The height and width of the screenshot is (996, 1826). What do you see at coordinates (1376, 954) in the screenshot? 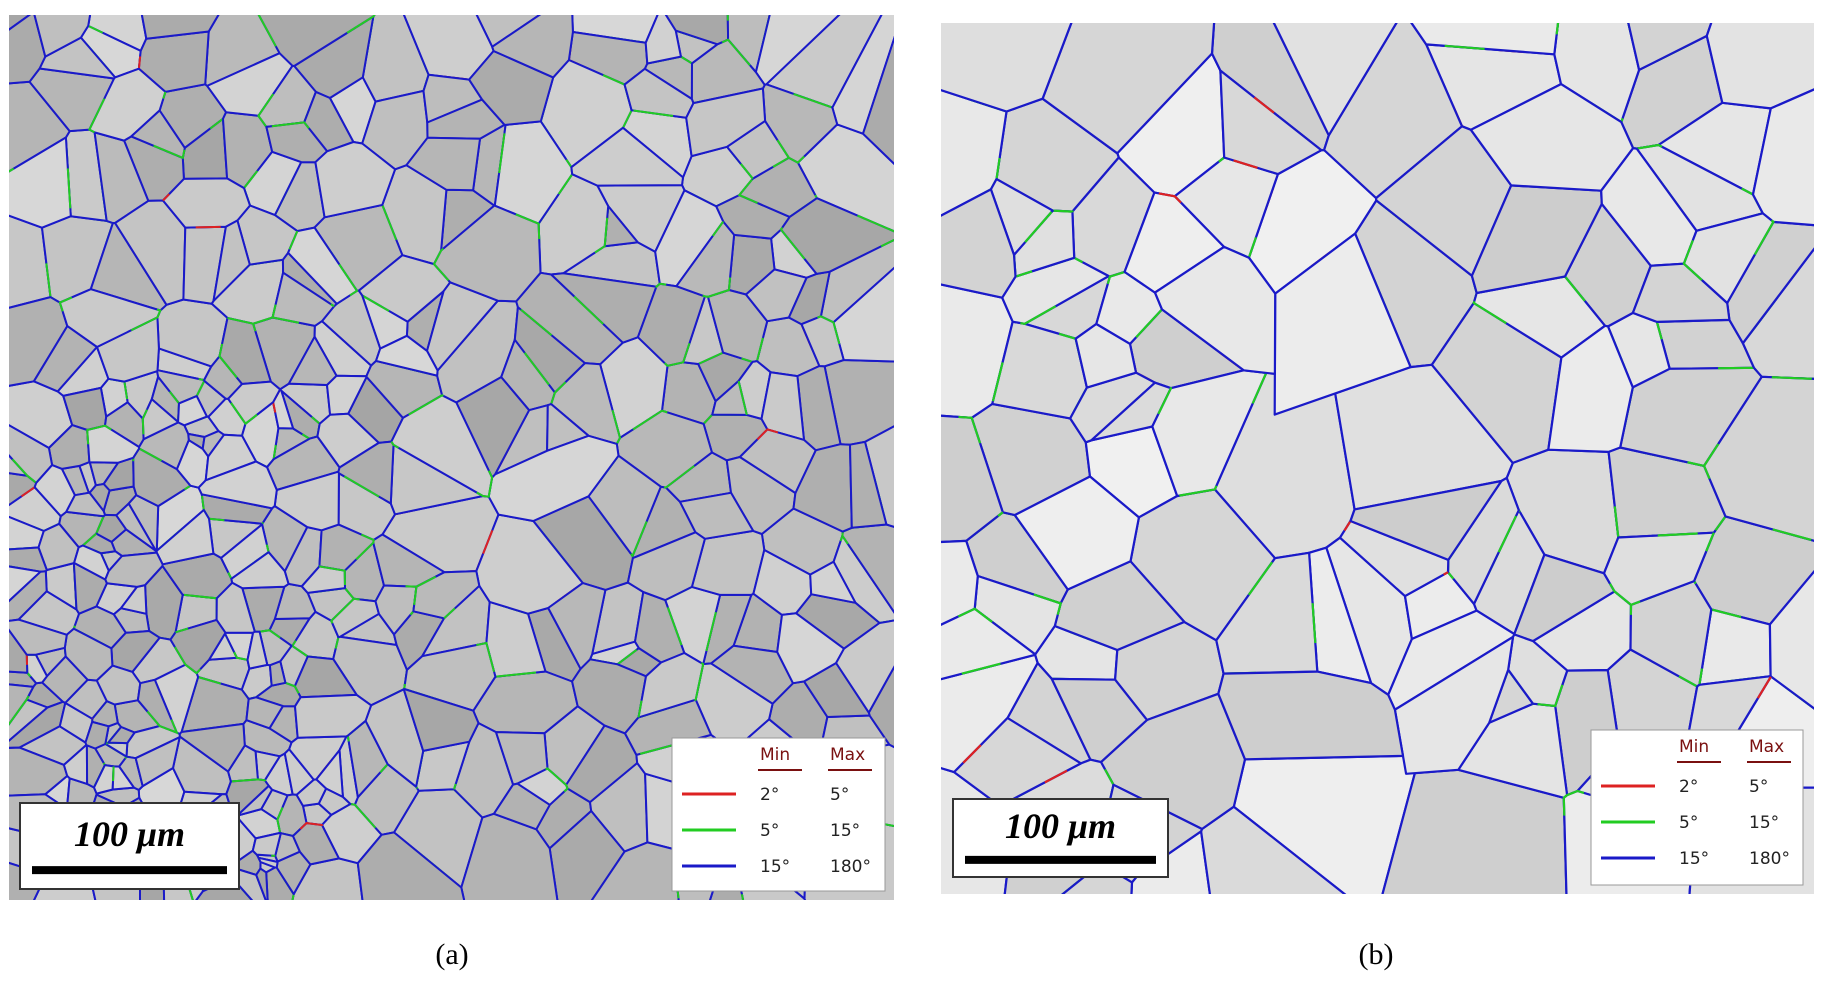
I see `panel-label: (b)` at bounding box center [1376, 954].